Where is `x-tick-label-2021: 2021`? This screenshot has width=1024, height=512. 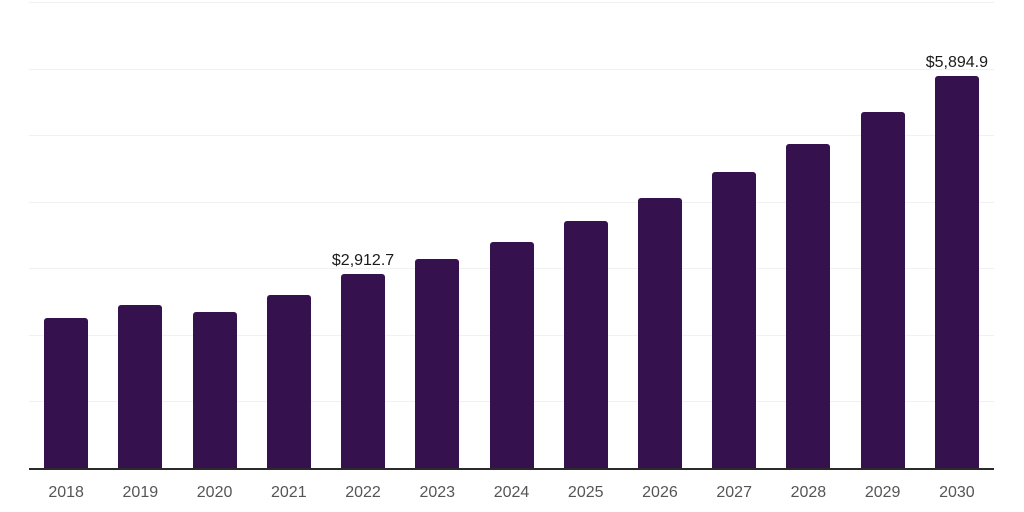
x-tick-label-2021: 2021 is located at coordinates (289, 492).